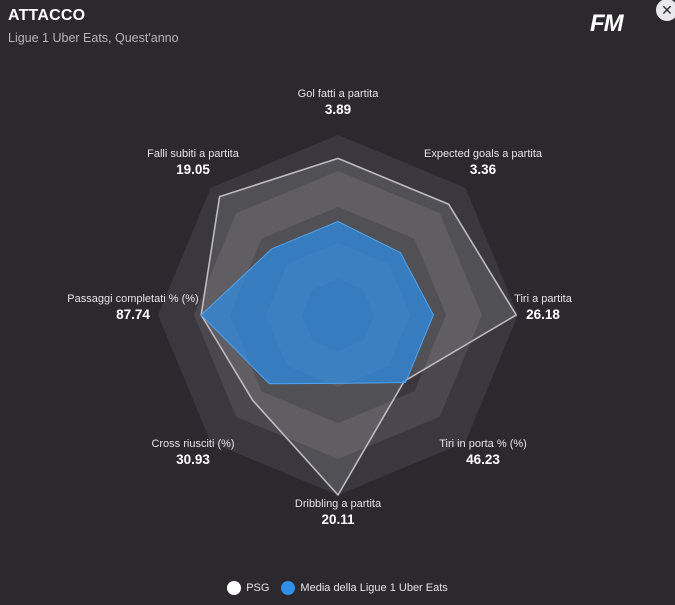 Image resolution: width=675 pixels, height=605 pixels. What do you see at coordinates (47, 15) in the screenshot?
I see `panel-title: ATTACCO` at bounding box center [47, 15].